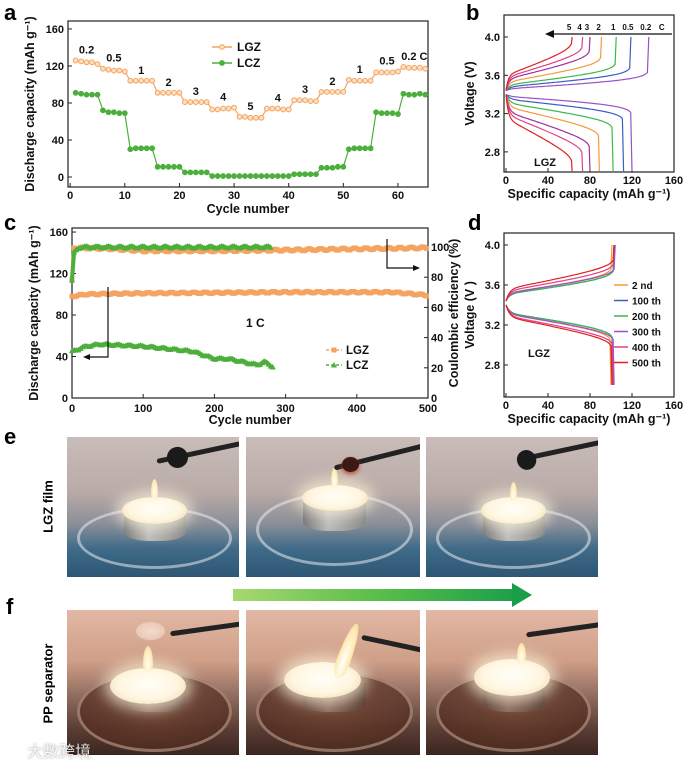 The image size is (686, 764). I want to click on legend-label: 2 nd, so click(642, 286).